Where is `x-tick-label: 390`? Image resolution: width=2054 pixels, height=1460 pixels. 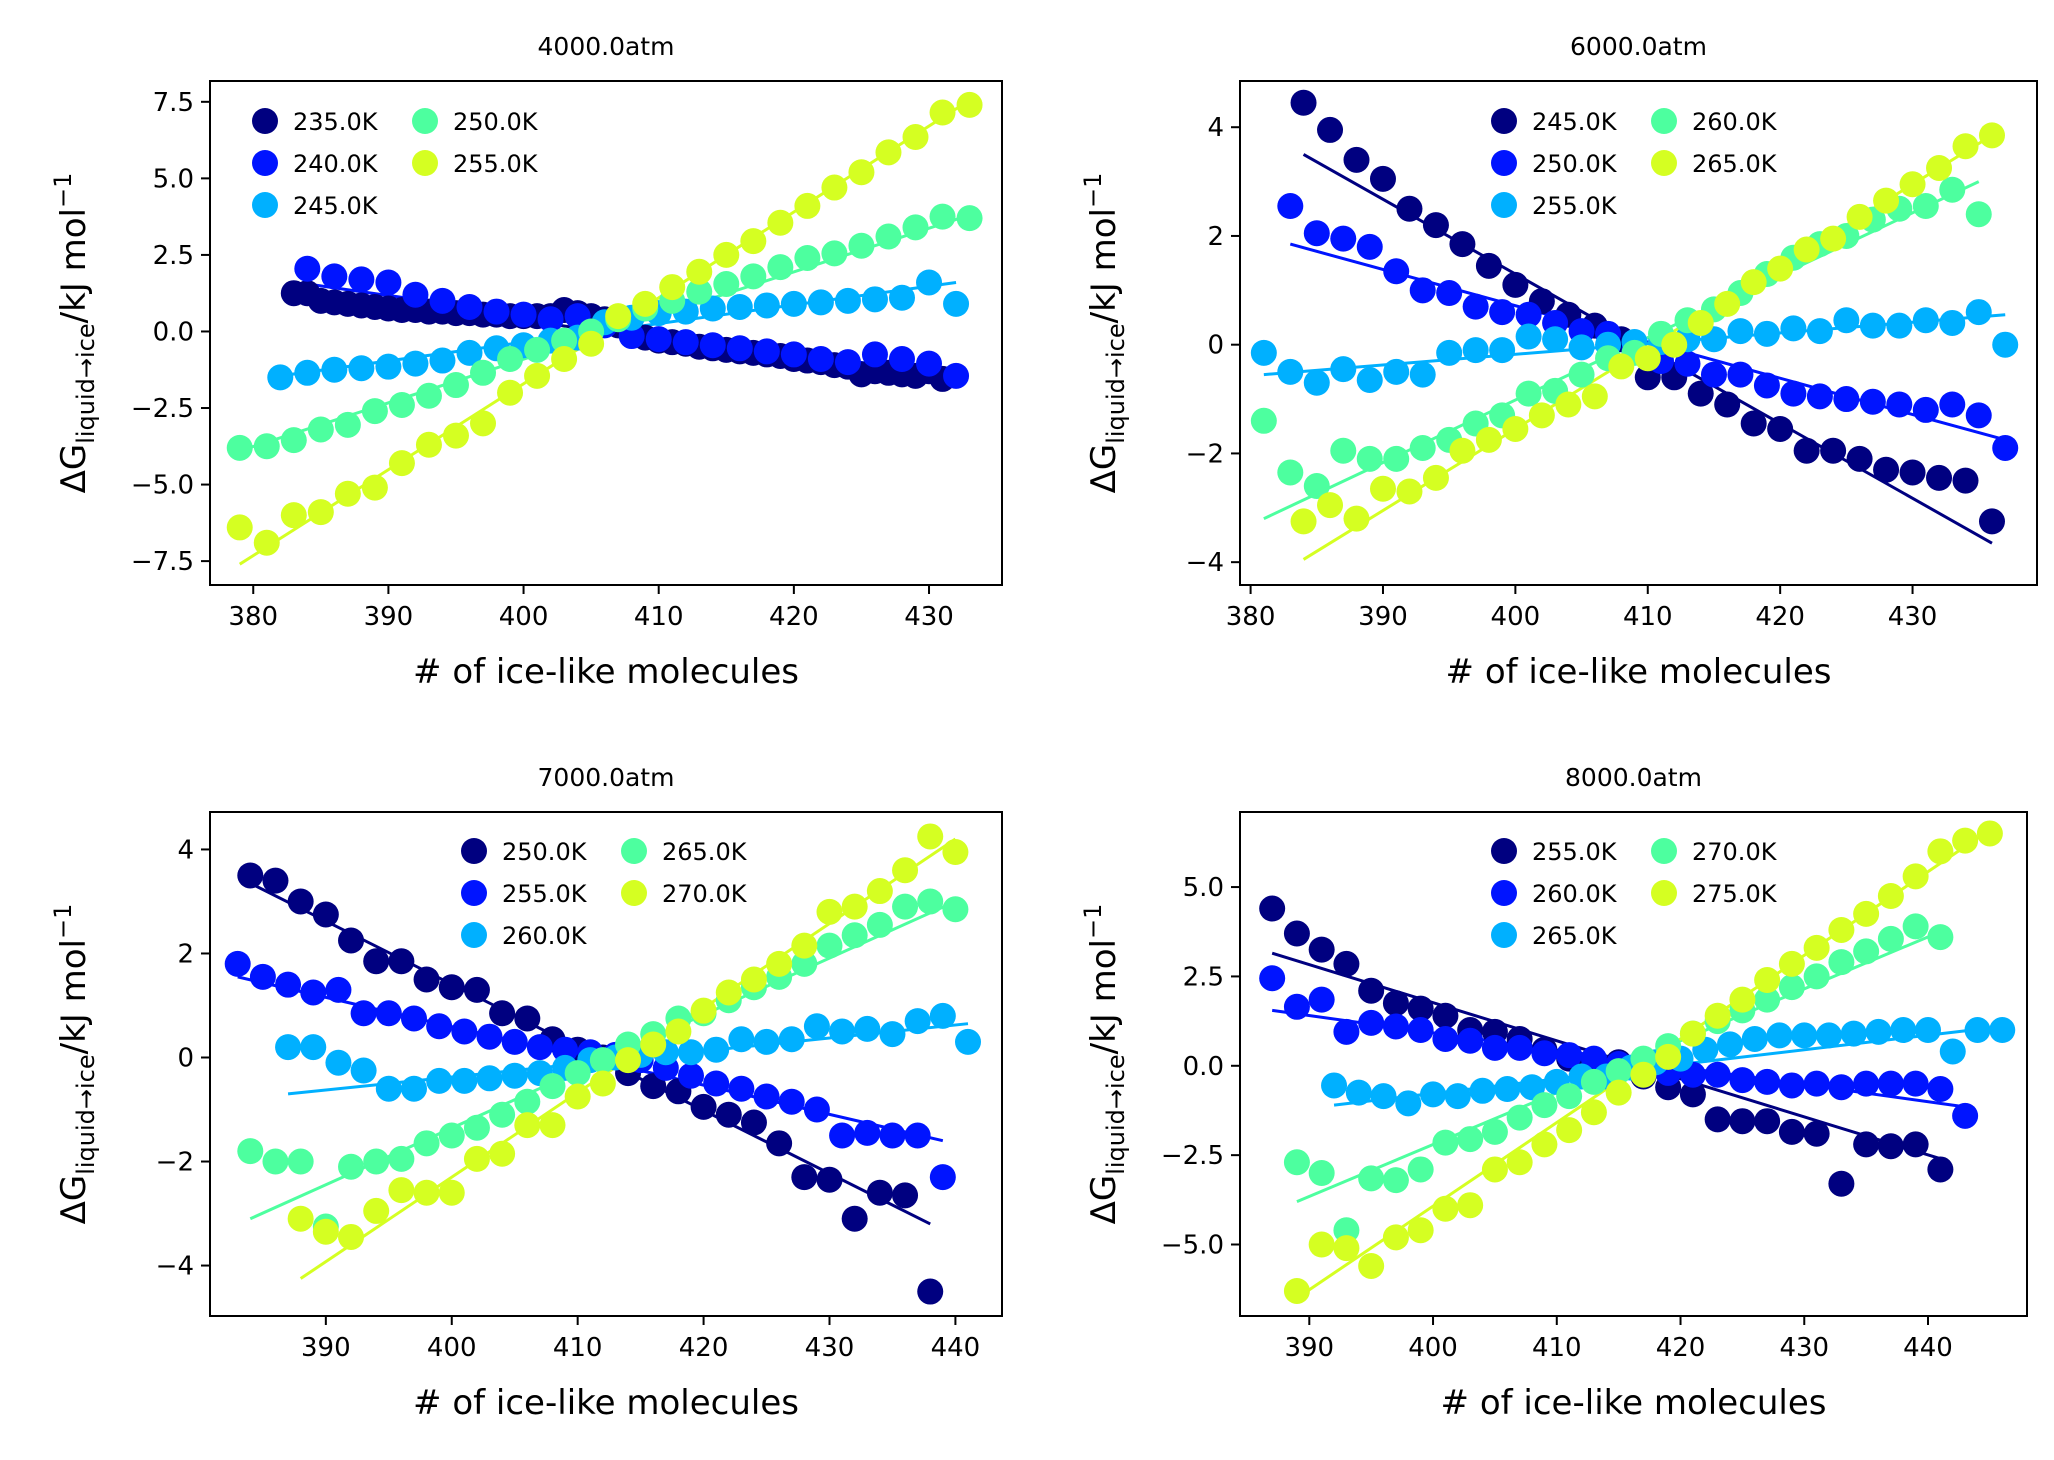
x-tick-label: 390 is located at coordinates (1309, 1348).